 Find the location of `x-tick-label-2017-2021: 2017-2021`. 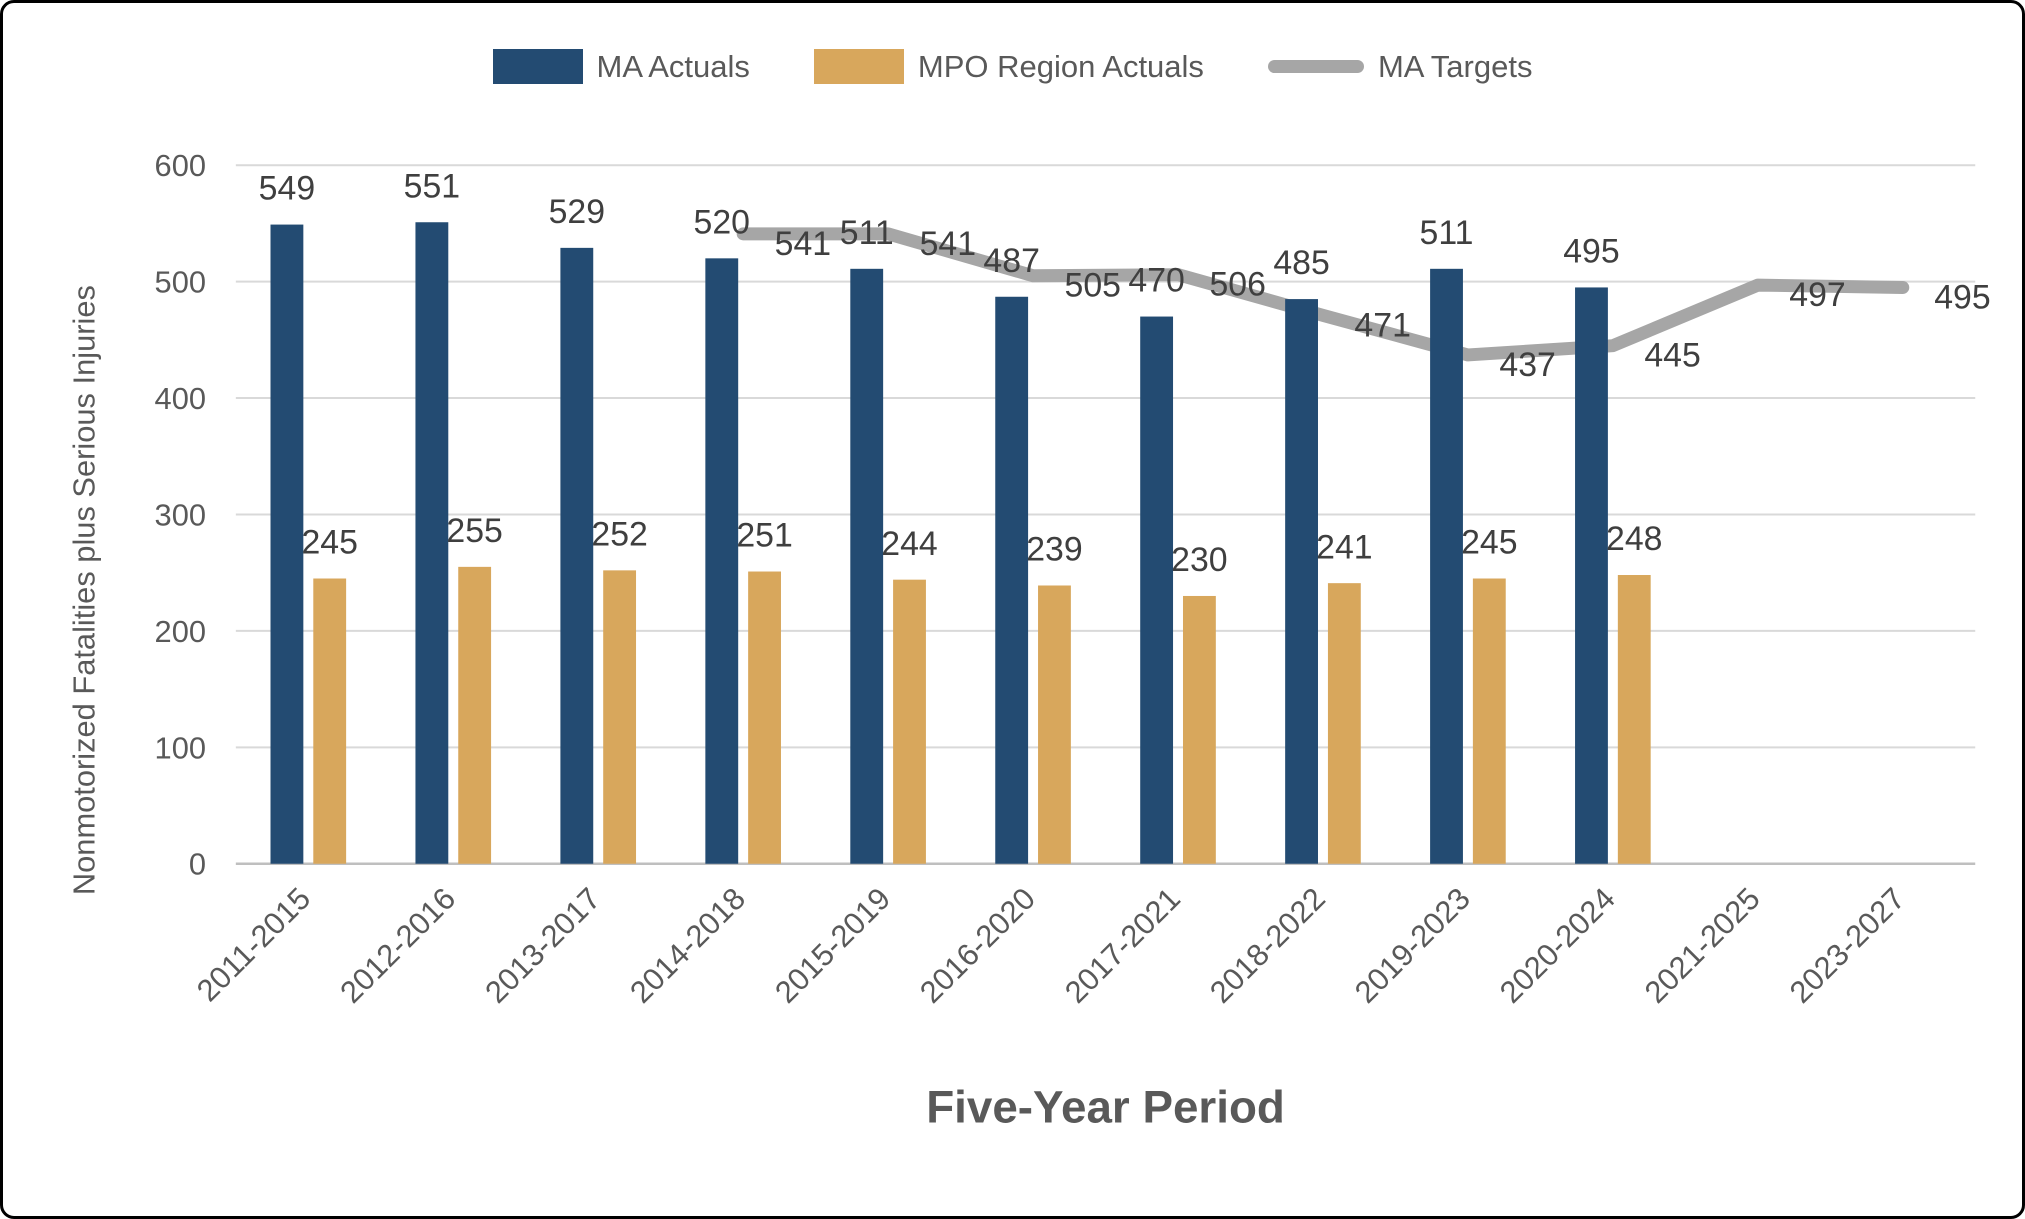

x-tick-label-2017-2021: 2017-2021 is located at coordinates (1122, 945).